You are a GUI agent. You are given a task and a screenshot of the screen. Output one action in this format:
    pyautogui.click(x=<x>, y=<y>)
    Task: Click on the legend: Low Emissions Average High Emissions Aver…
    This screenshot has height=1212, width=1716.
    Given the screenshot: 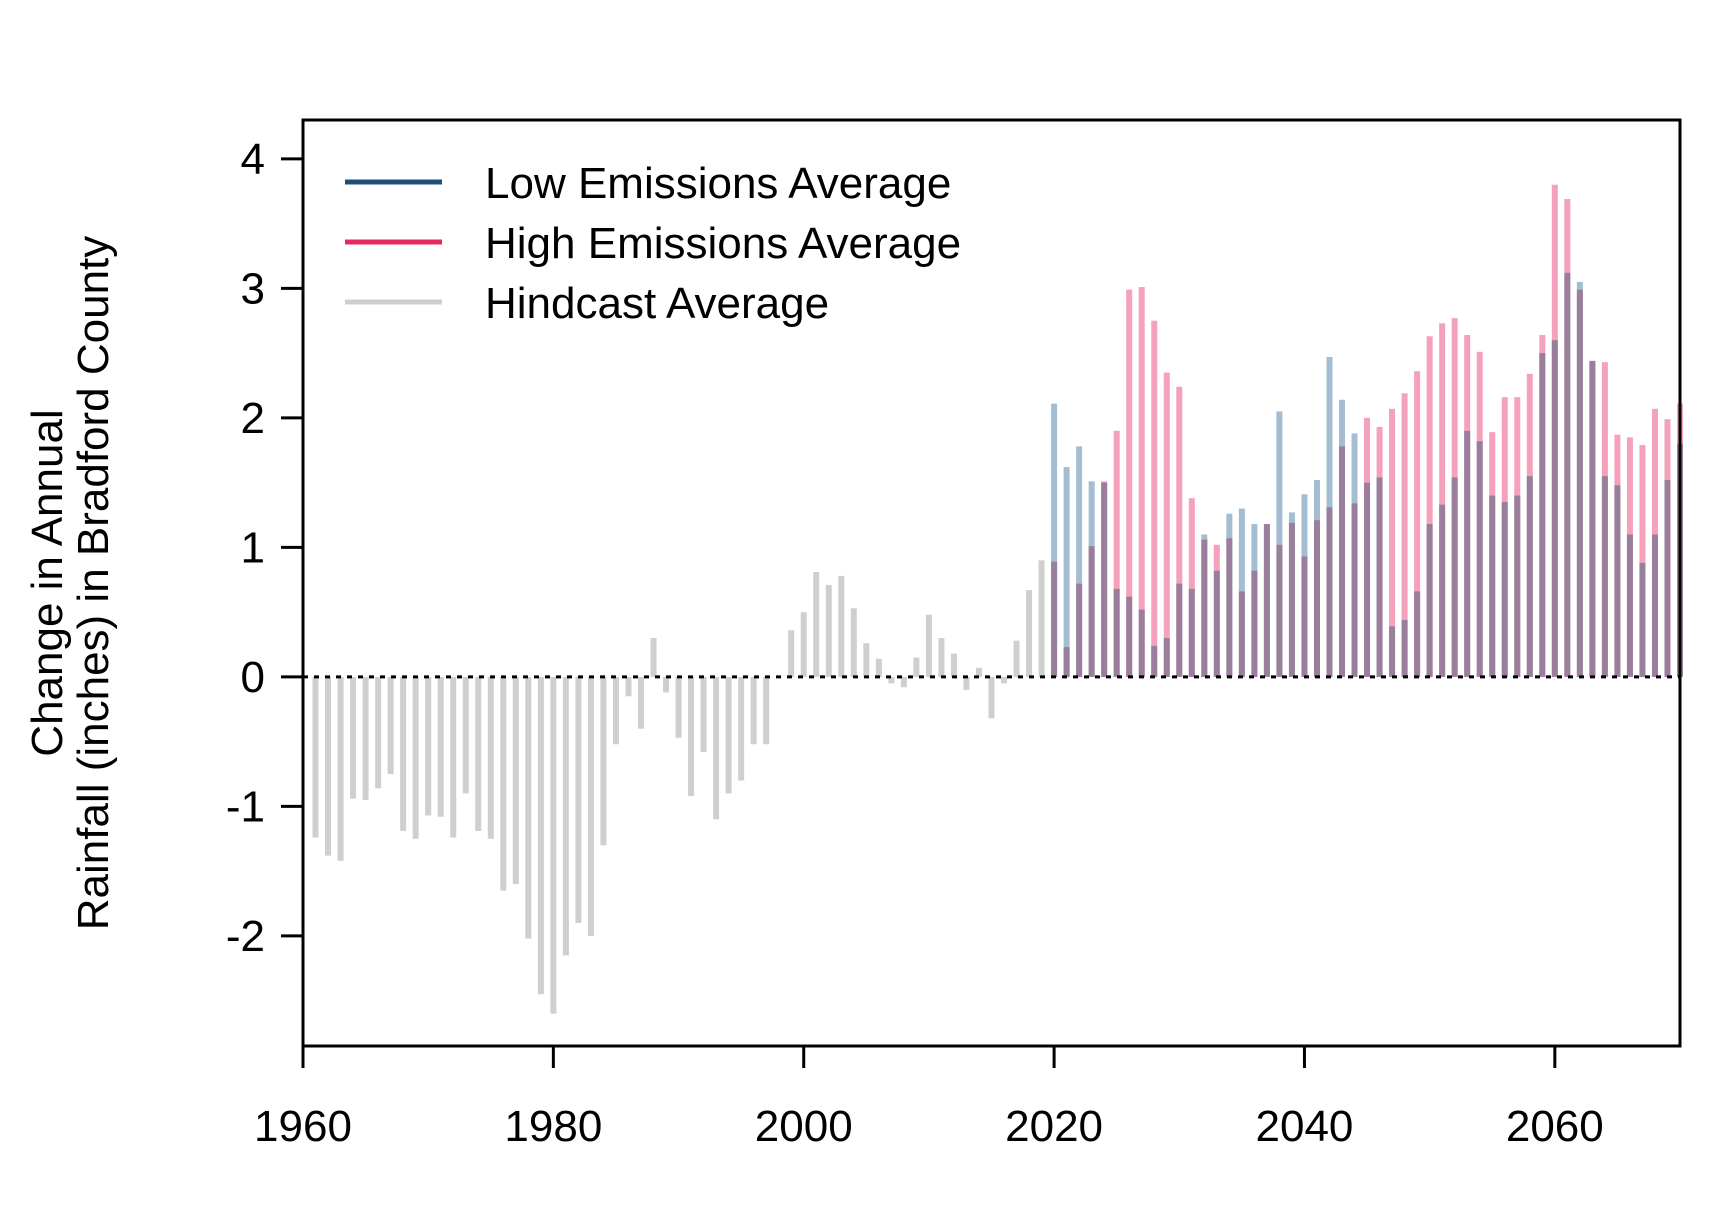 What is the action you would take?
    pyautogui.click(x=653, y=243)
    